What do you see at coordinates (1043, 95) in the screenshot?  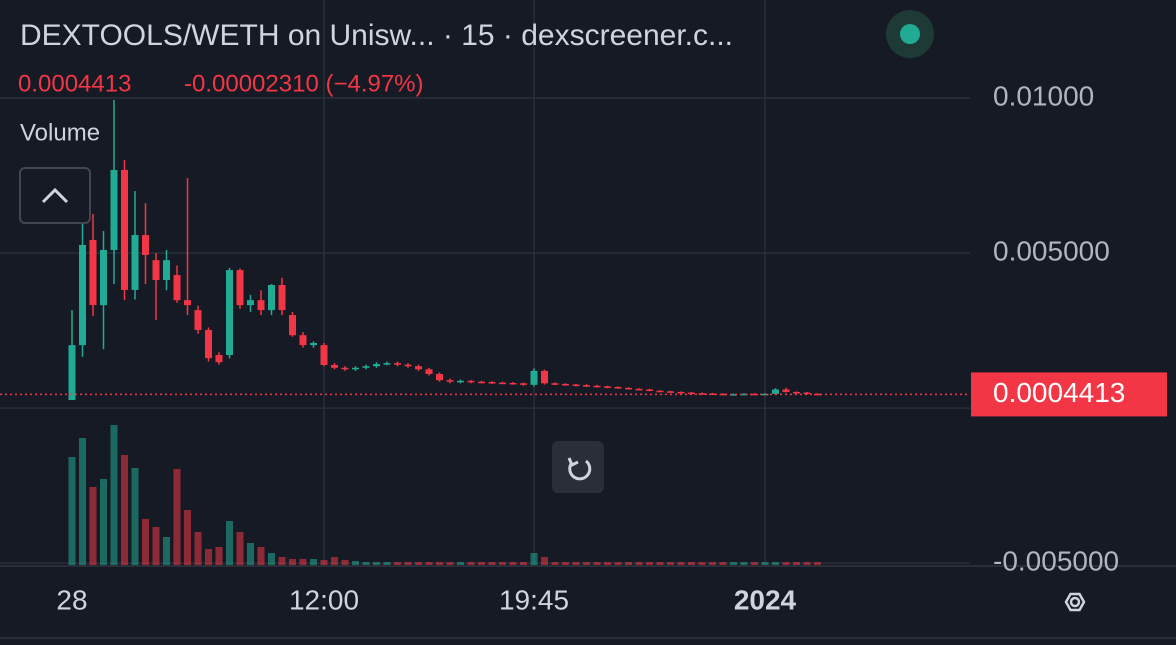 I see `y-tick-label: 0.01000` at bounding box center [1043, 95].